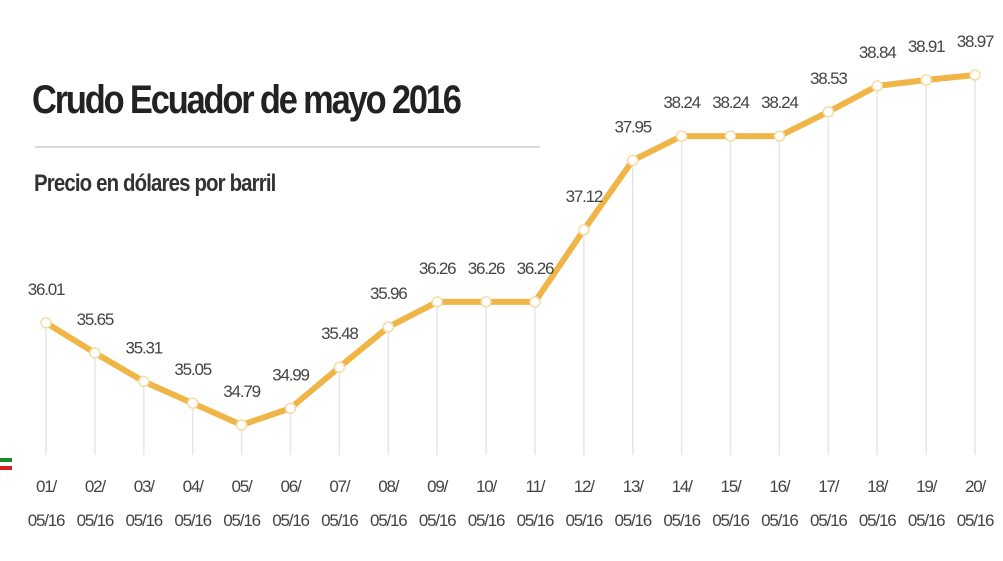  What do you see at coordinates (633, 503) in the screenshot?
I see `x-tick-label: 13/ 05/16` at bounding box center [633, 503].